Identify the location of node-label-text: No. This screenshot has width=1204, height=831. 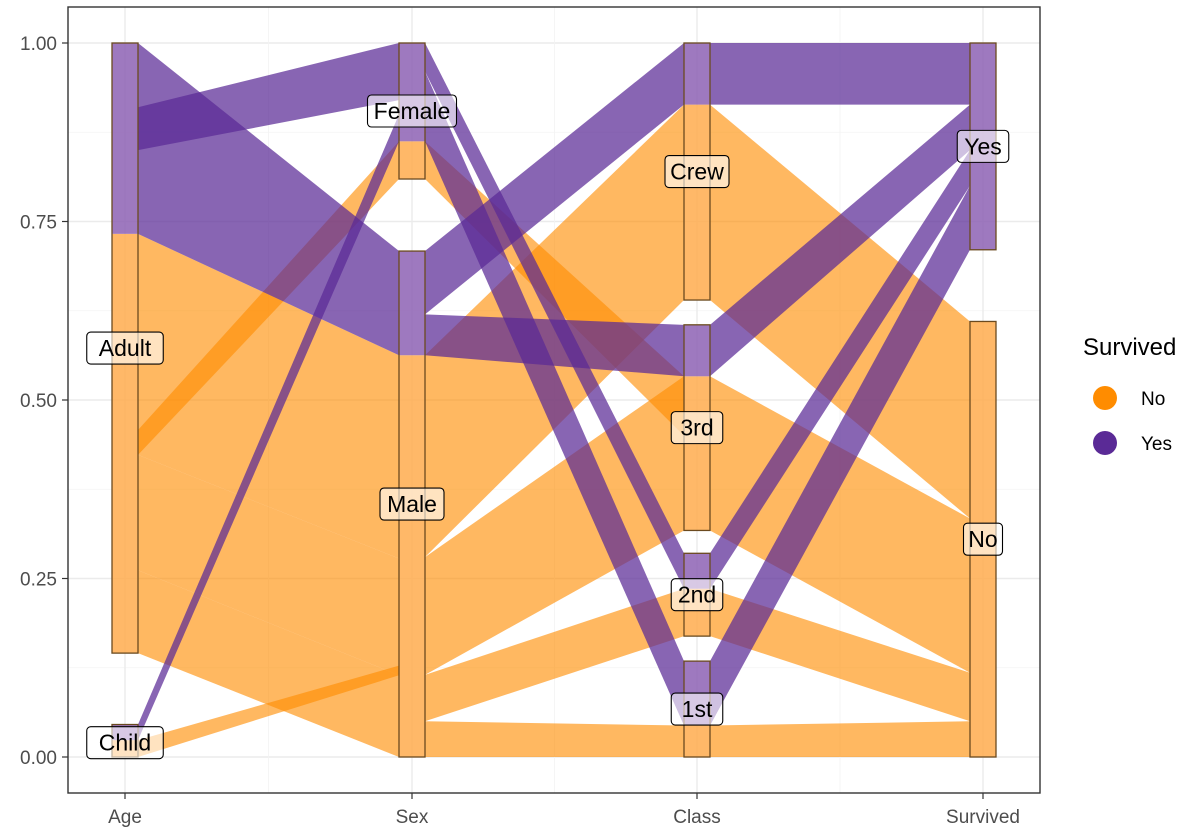
(982, 539).